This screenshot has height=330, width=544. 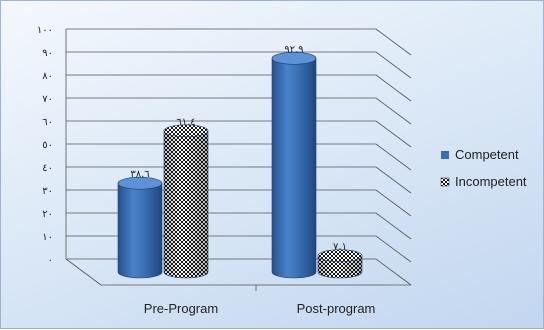 What do you see at coordinates (45, 30) in the screenshot?
I see `y-tick-label: ١٠٠` at bounding box center [45, 30].